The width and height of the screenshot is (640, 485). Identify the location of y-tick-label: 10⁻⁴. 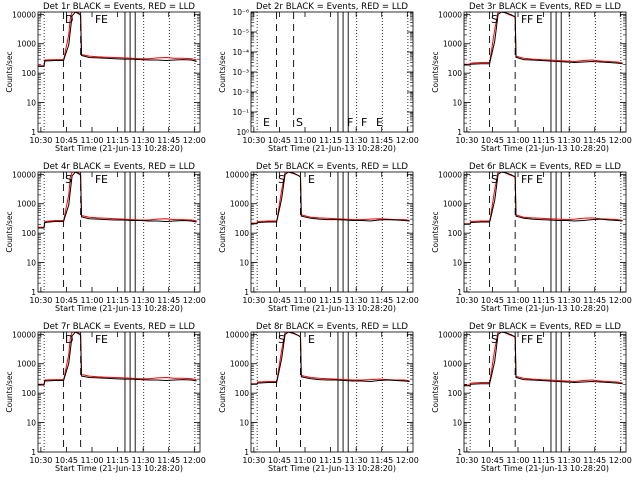
(240, 52).